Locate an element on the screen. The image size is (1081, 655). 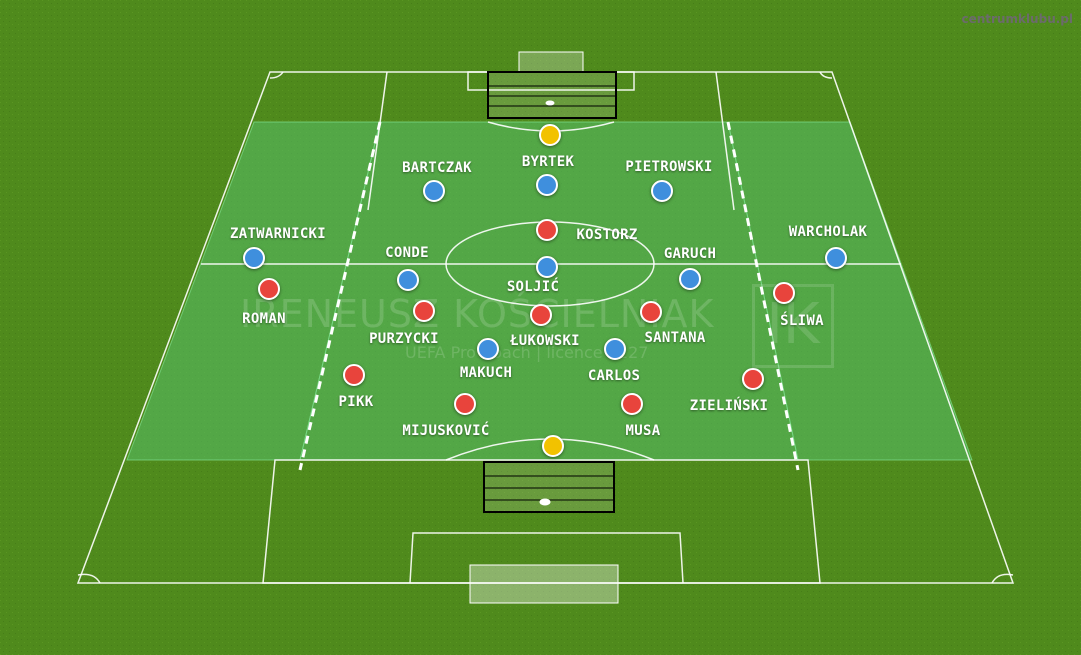
corner-arc-tl is located at coordinates (276, 75).